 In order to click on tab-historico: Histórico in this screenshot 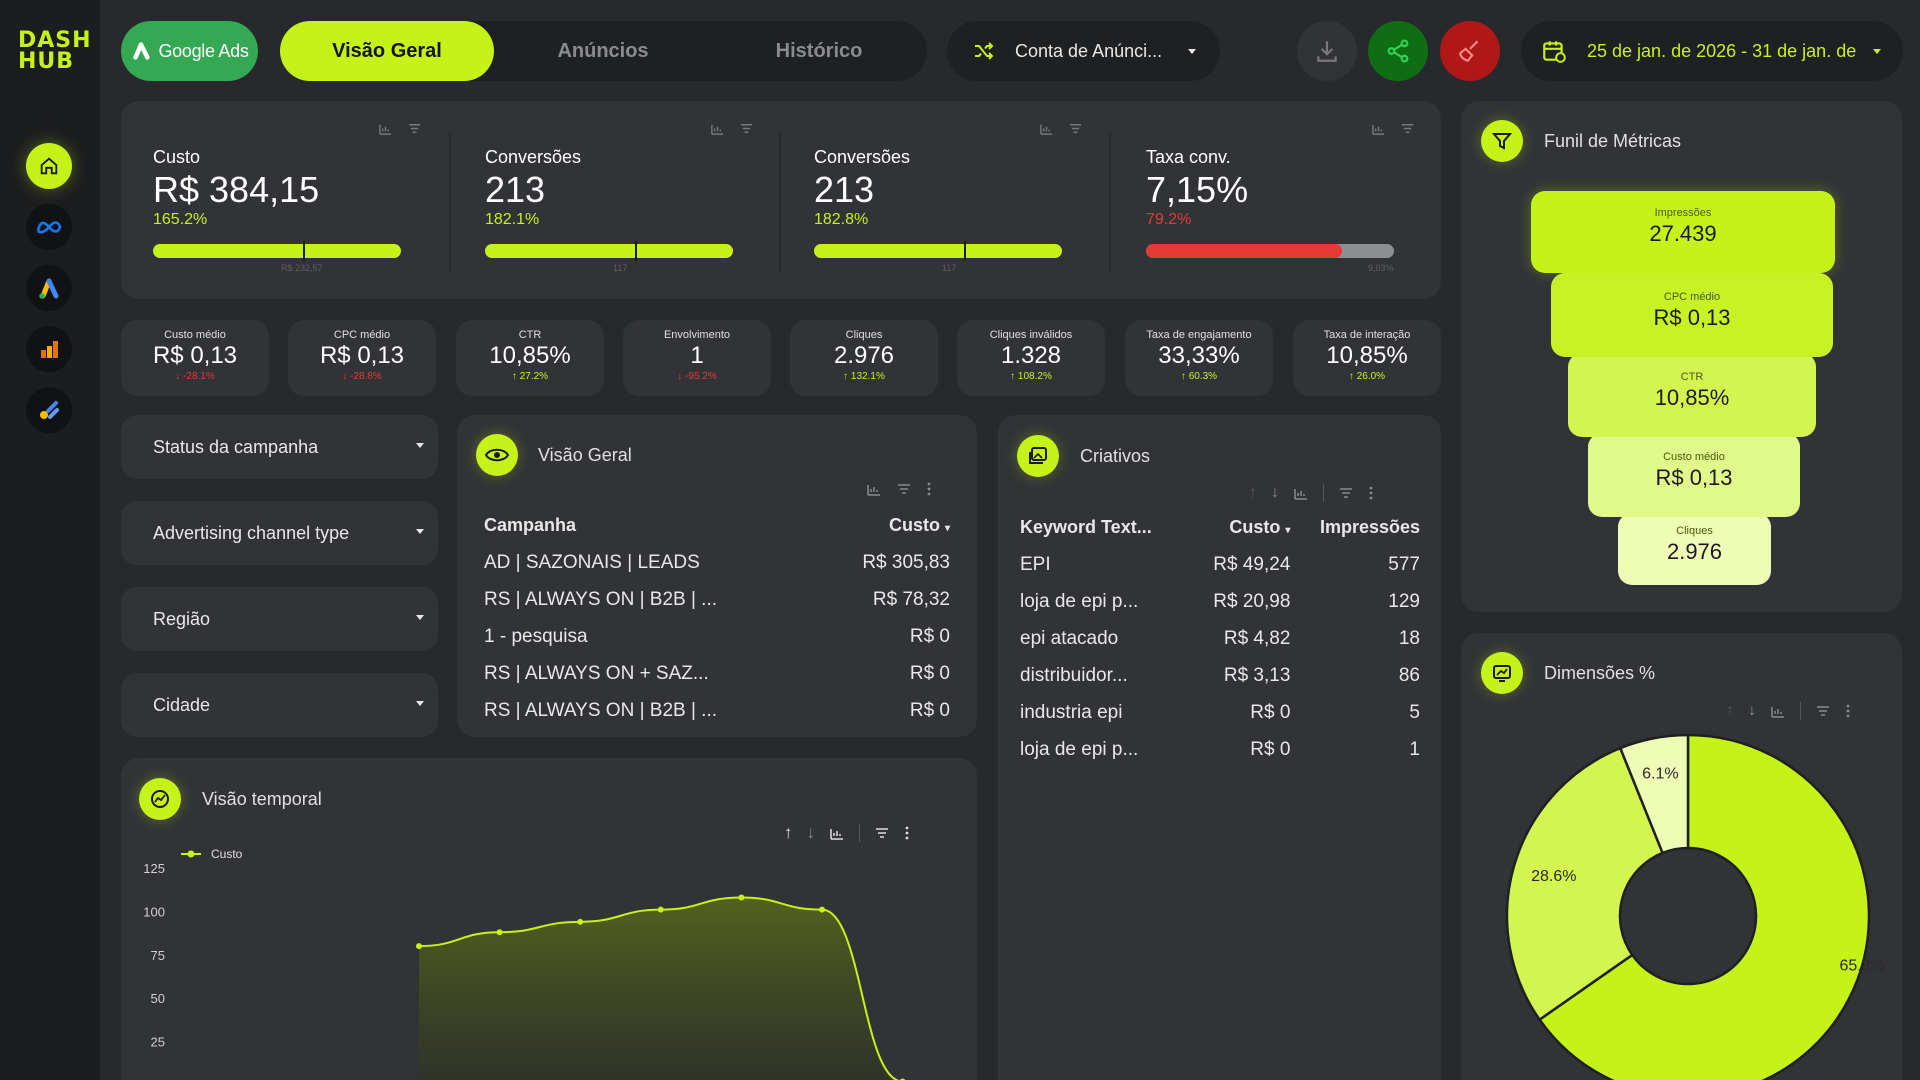, I will do `click(819, 50)`.